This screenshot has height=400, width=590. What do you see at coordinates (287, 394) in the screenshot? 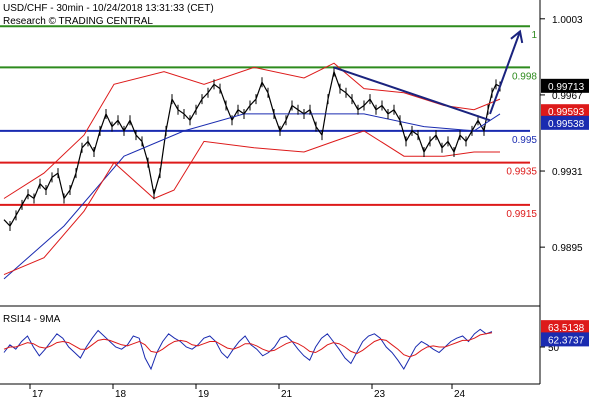
I see `x-tick-label-3: 21` at bounding box center [287, 394].